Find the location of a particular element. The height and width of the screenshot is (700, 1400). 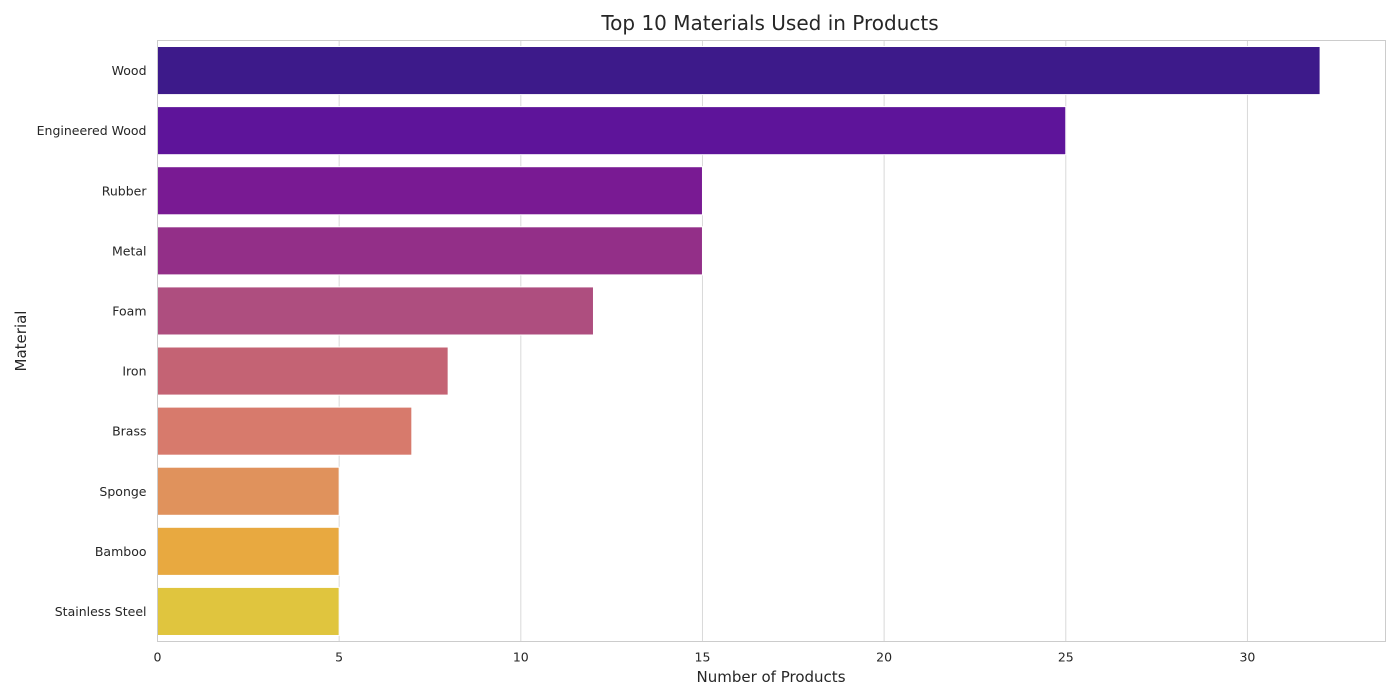

x-tick-label: 25 is located at coordinates (1066, 657).